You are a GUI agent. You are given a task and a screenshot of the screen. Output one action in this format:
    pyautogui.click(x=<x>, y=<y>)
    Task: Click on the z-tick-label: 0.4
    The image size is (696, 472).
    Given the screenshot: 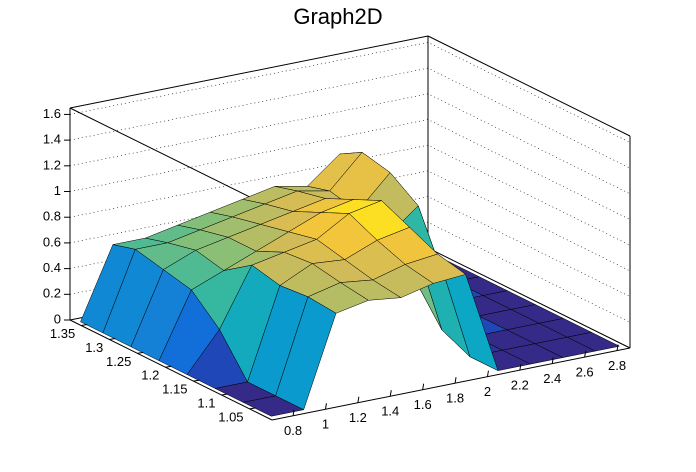 What is the action you would take?
    pyautogui.click(x=52, y=267)
    